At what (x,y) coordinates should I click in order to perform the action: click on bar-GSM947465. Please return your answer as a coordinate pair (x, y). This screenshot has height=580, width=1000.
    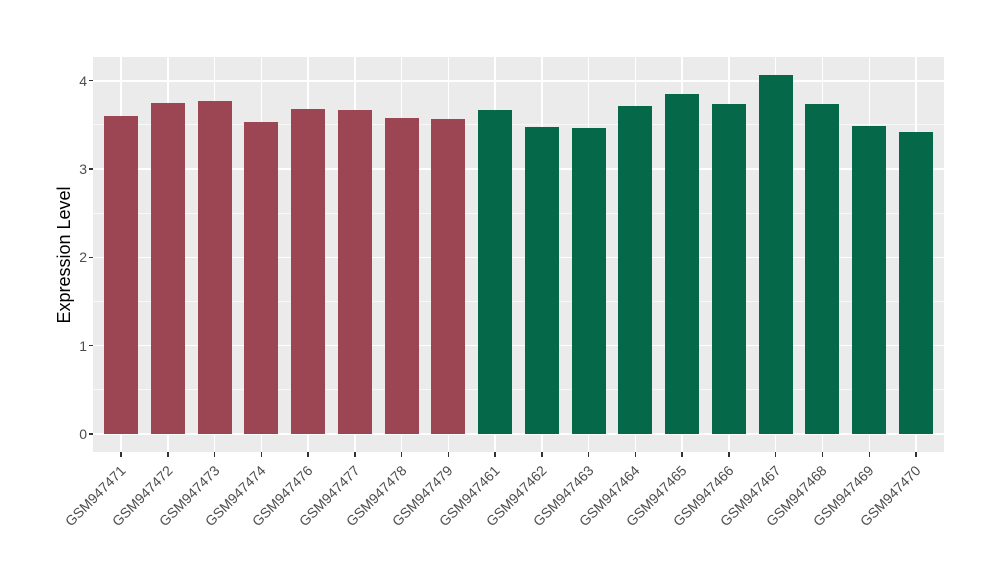
    Looking at the image, I should click on (682, 264).